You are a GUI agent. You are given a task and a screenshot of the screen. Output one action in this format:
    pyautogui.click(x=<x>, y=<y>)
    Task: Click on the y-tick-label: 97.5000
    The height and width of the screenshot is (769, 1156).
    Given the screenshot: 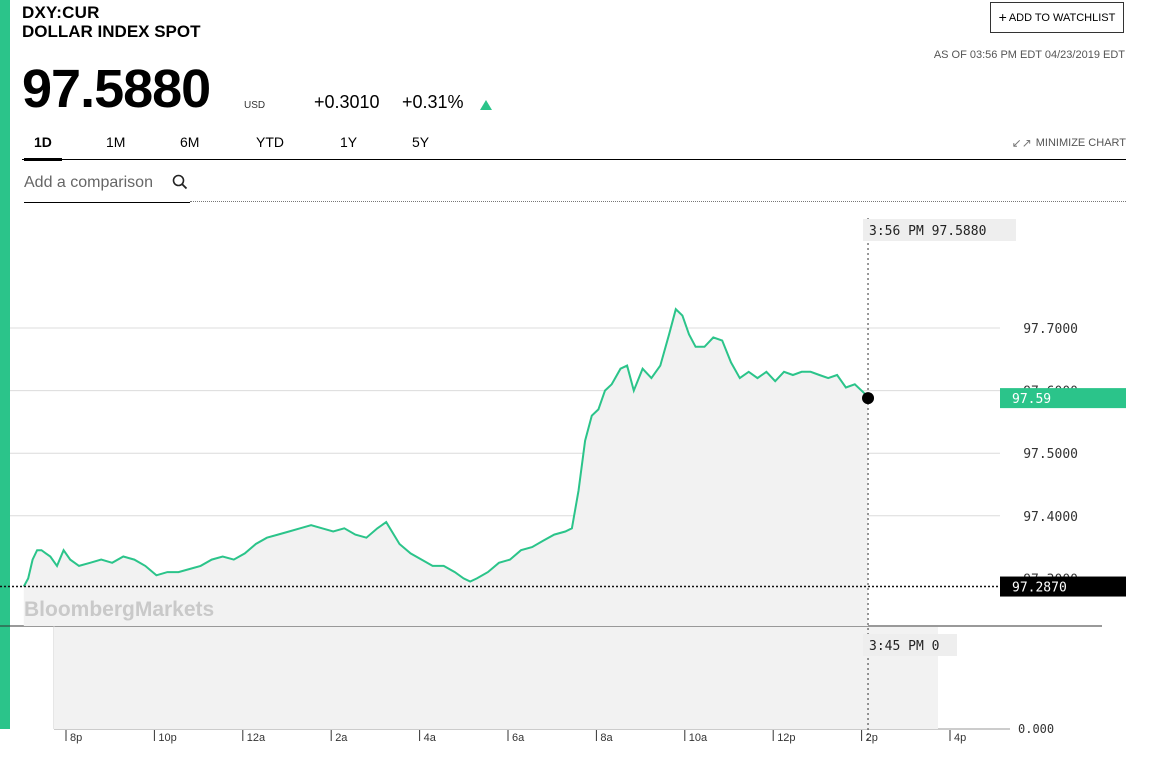 What is the action you would take?
    pyautogui.click(x=1050, y=454)
    